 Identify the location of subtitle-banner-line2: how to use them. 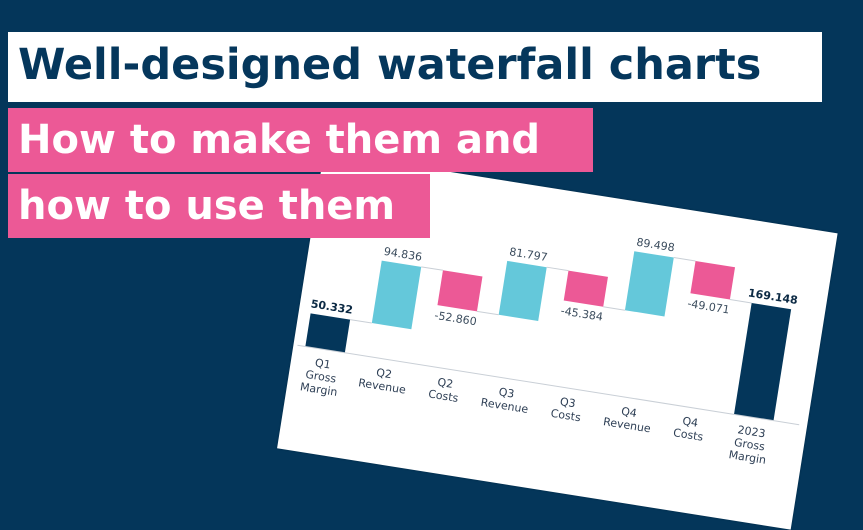
(219, 206).